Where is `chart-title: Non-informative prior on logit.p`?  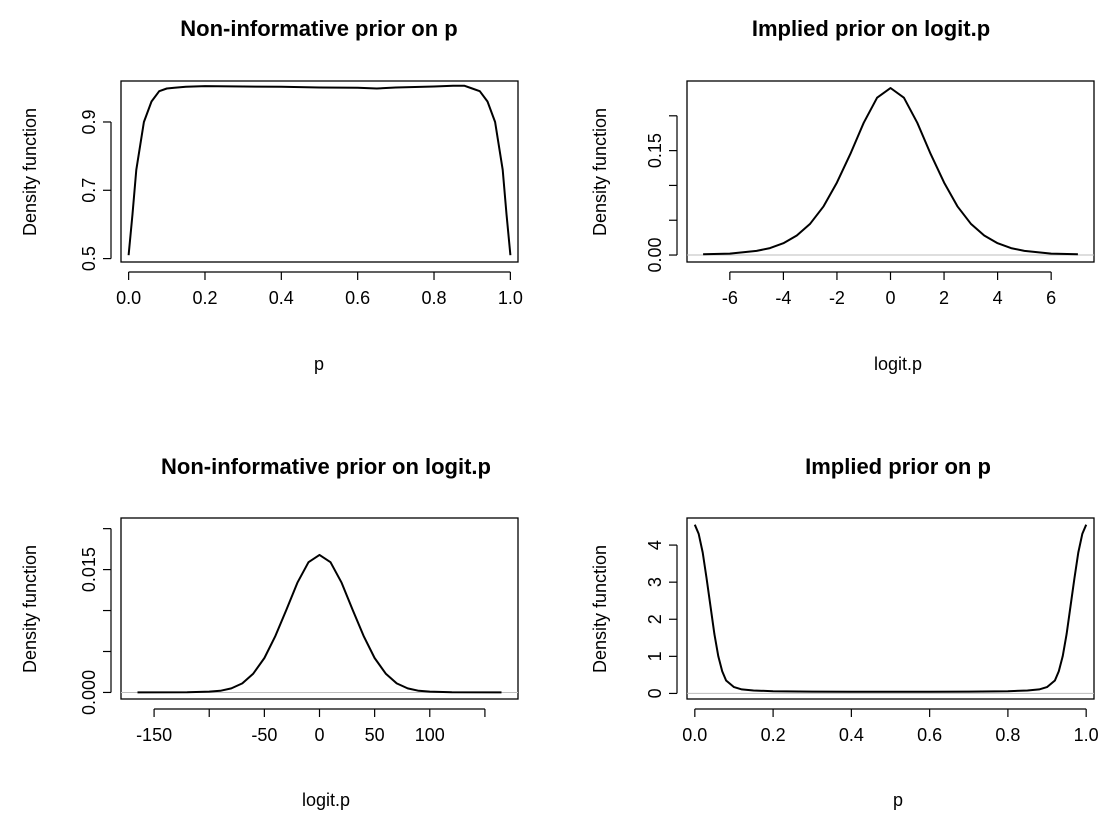 chart-title: Non-informative prior on logit.p is located at coordinates (326, 466).